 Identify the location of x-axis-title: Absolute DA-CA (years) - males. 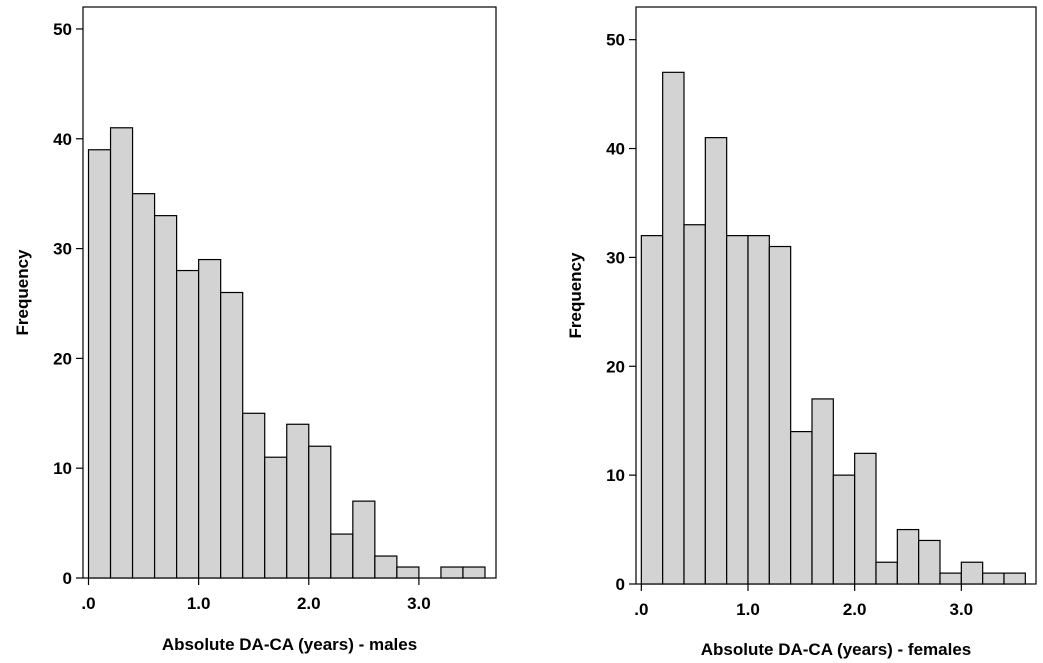
(289, 644).